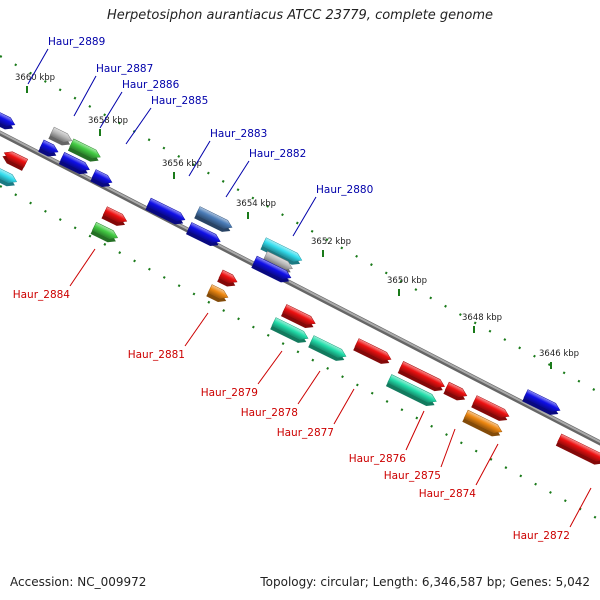  I want to click on gene-label-haur-2879: Haur_2879, so click(229, 393).